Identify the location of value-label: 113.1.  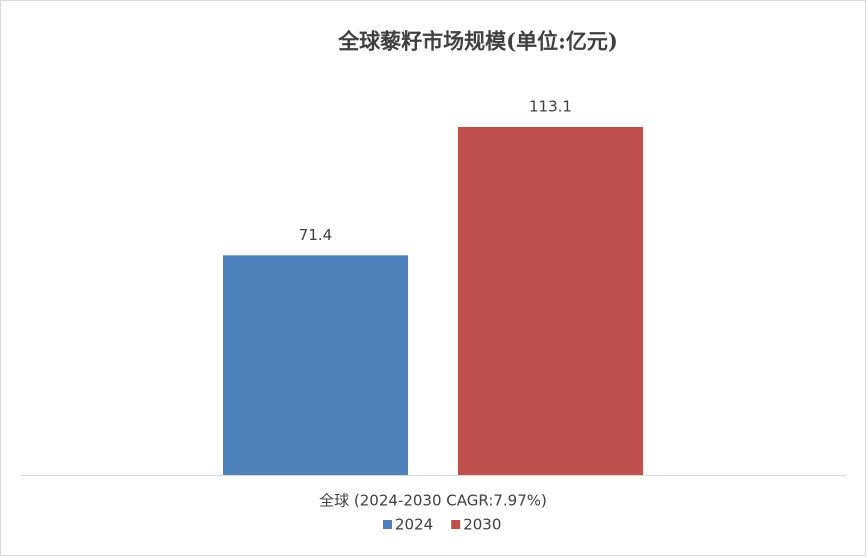
(550, 107).